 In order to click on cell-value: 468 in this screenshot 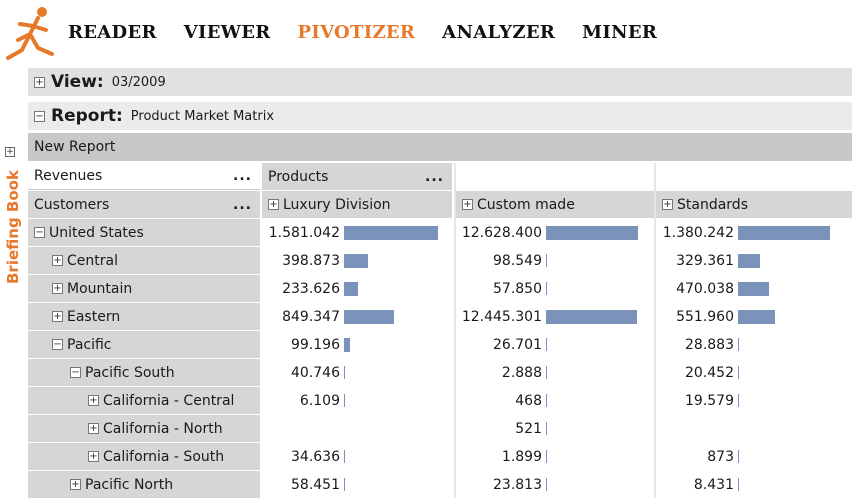, I will do `click(528, 400)`.